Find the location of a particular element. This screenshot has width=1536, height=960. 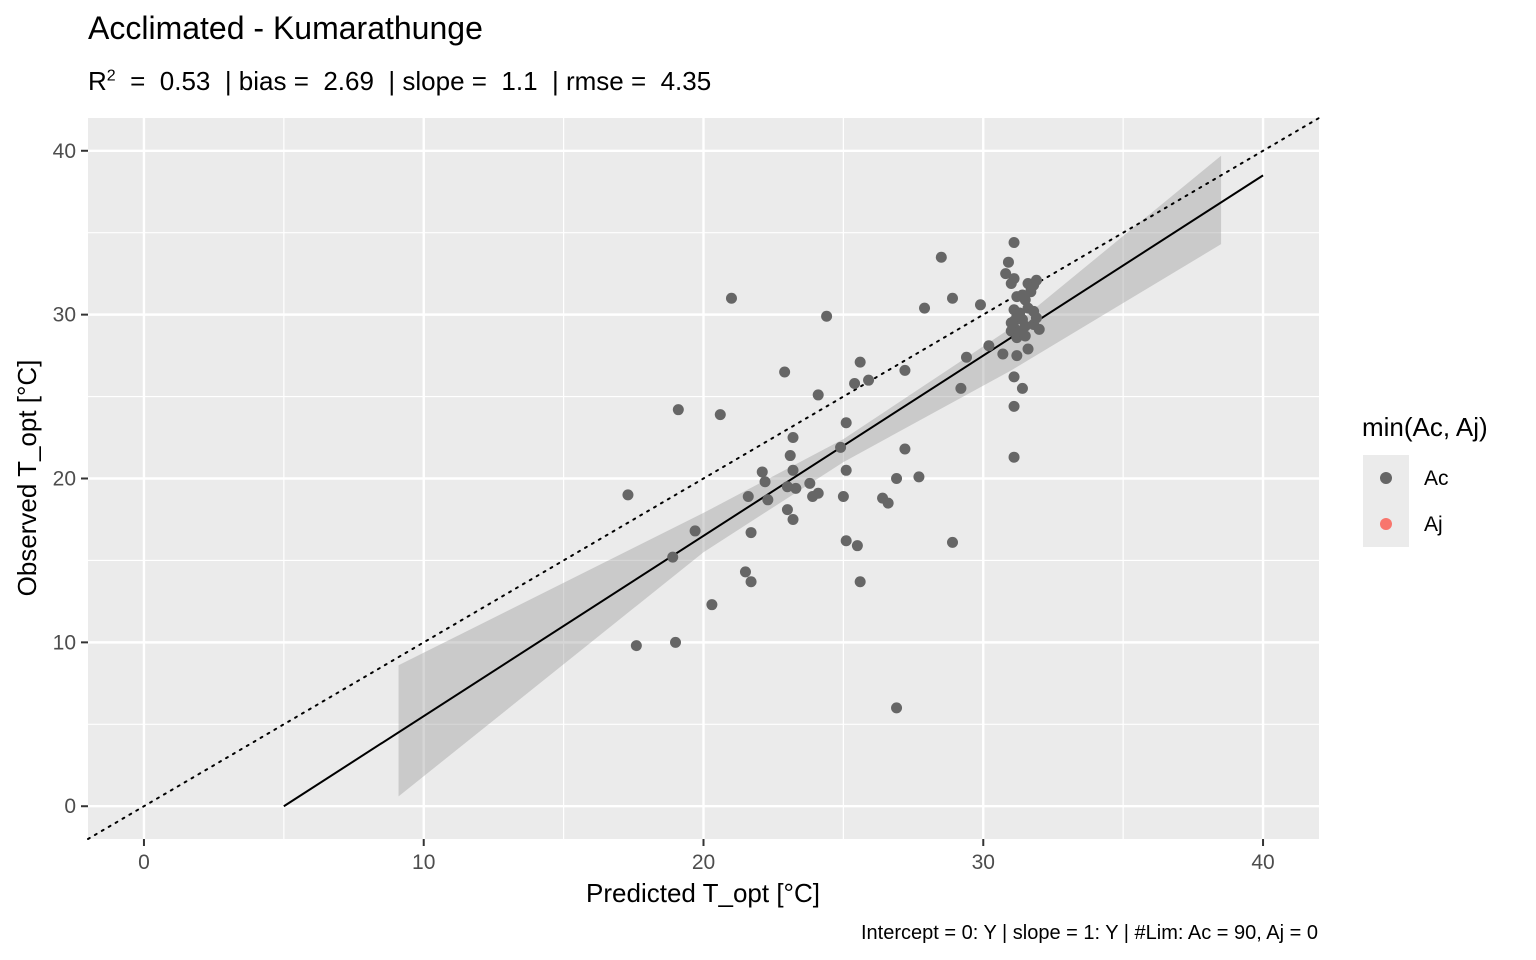

legend-label-aj: Aj is located at coordinates (1433, 524).